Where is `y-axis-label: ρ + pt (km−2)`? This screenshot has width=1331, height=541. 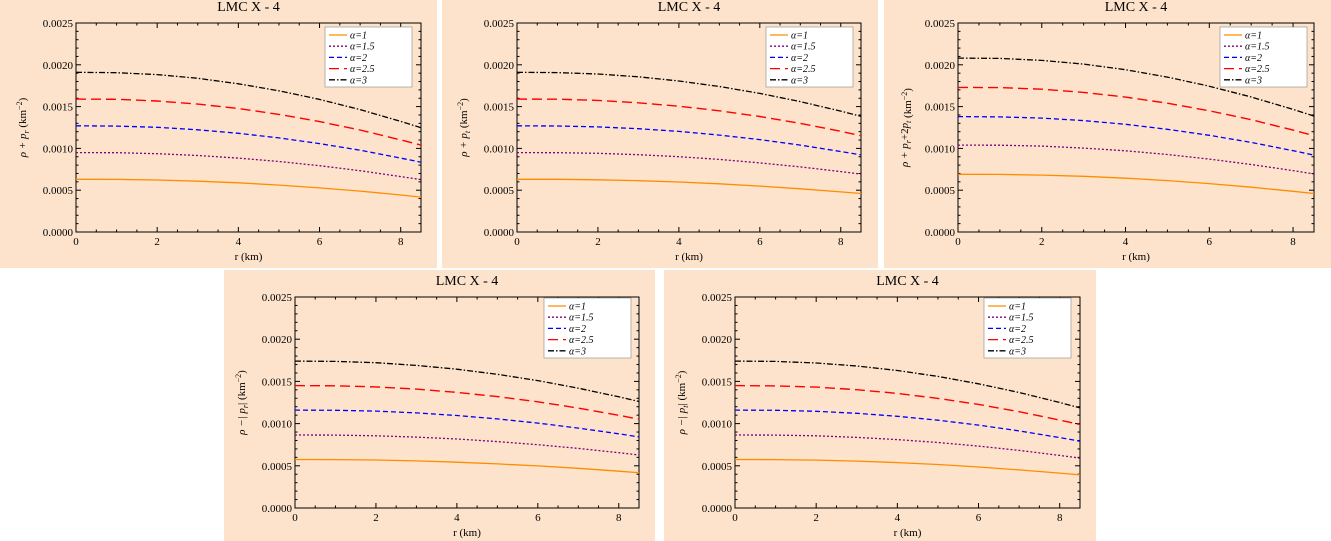 y-axis-label: ρ + pt (km−2) is located at coordinates (464, 128).